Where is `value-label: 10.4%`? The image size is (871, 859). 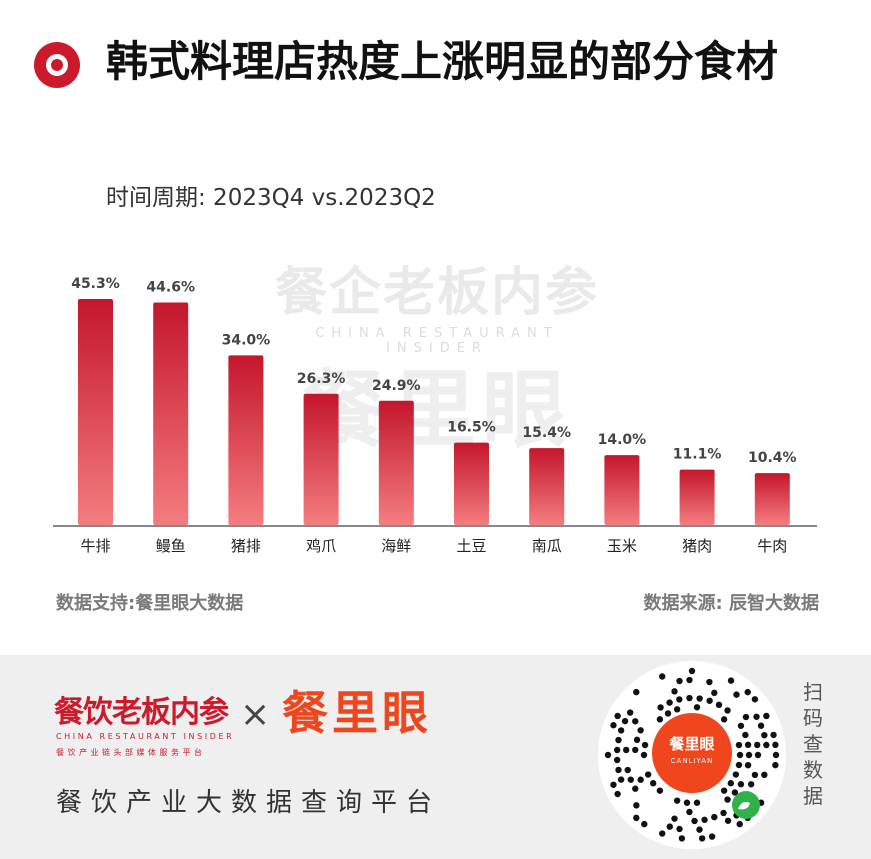
value-label: 10.4% is located at coordinates (772, 458).